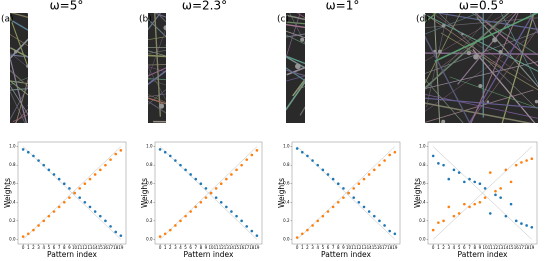 Image resolution: width=549 pixels, height=261 pixels. I want to click on x-tick-label: 14, so click(232, 247).